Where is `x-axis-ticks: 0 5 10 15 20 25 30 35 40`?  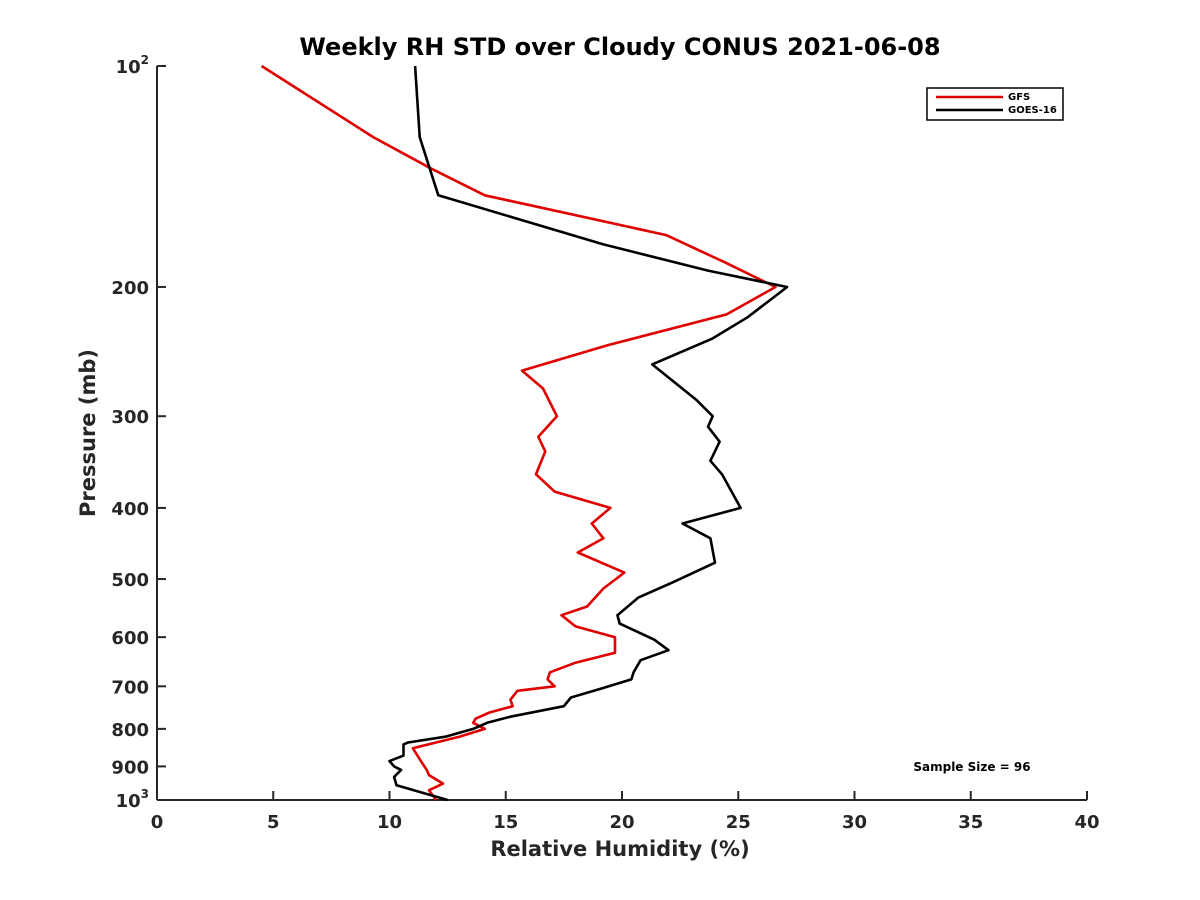
x-axis-ticks: 0 5 10 15 20 25 30 35 40 is located at coordinates (625, 812).